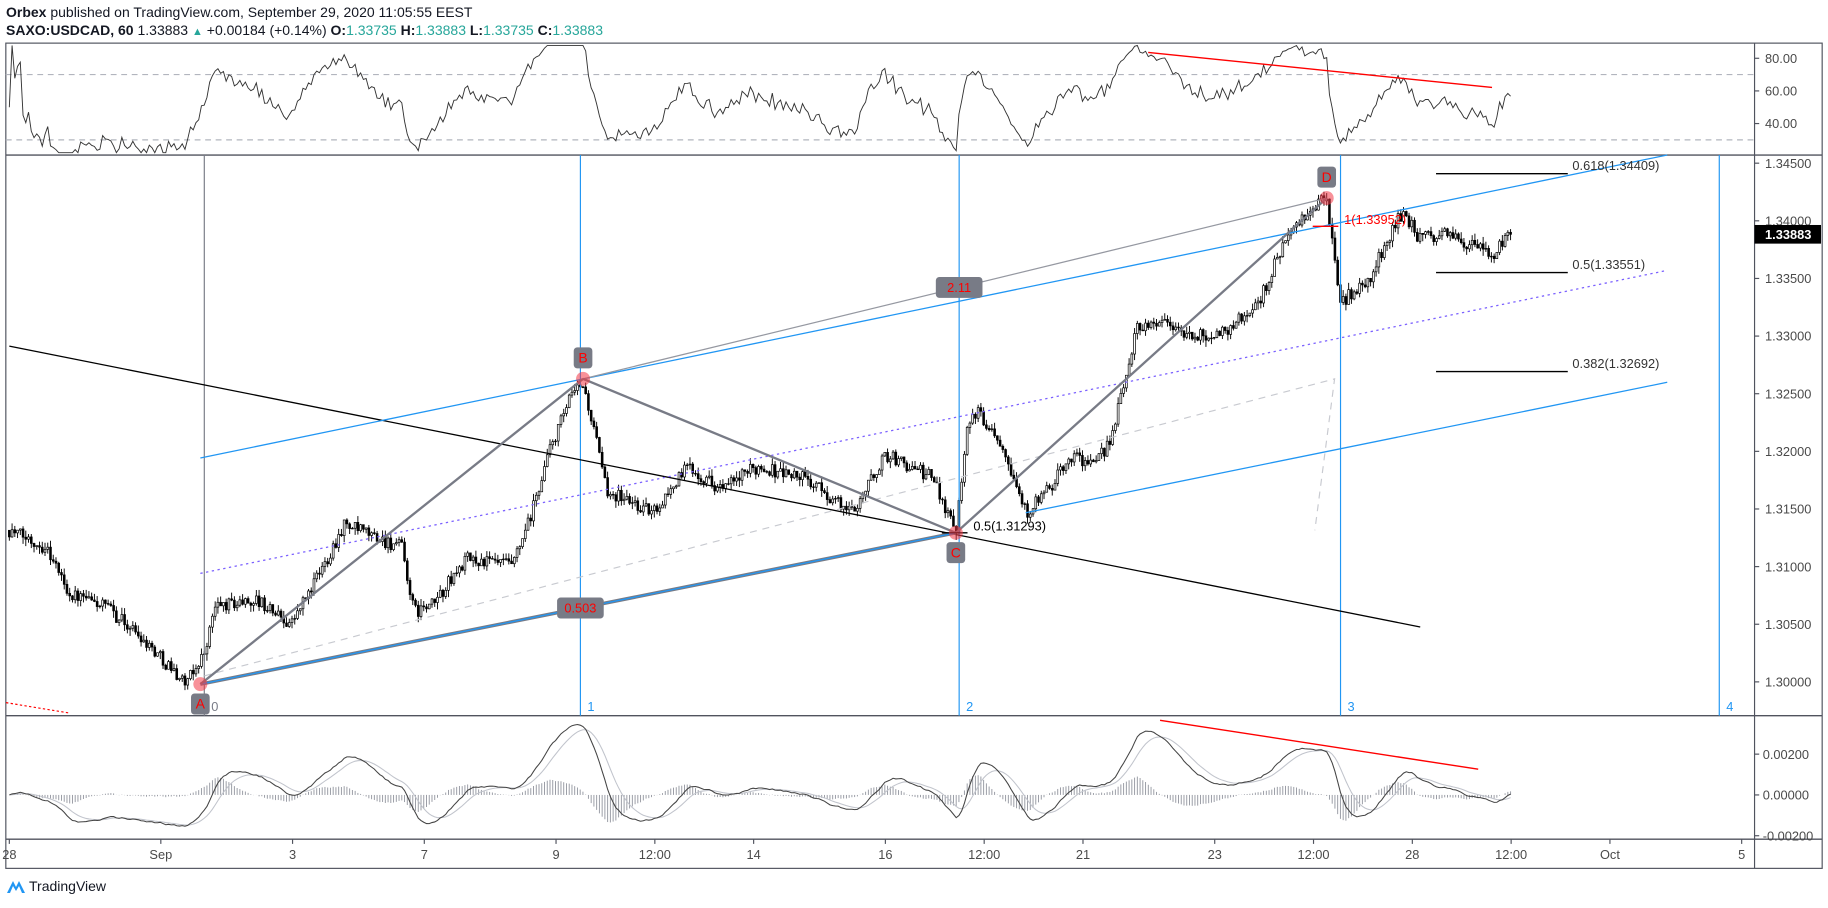  Describe the element at coordinates (1788, 509) in the screenshot. I see `price-axis-label: 1.31500` at that location.